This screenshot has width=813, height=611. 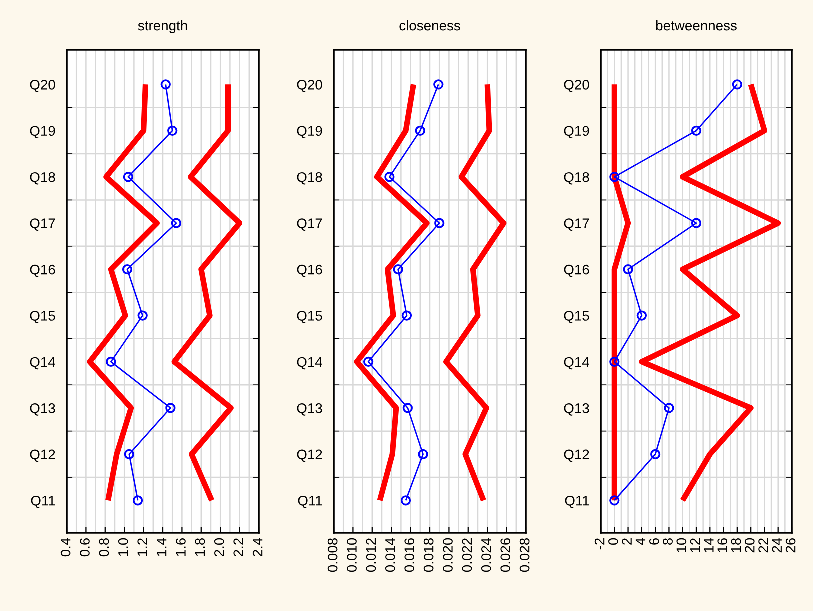 What do you see at coordinates (409, 555) in the screenshot?
I see `x-tick-label: 0.016` at bounding box center [409, 555].